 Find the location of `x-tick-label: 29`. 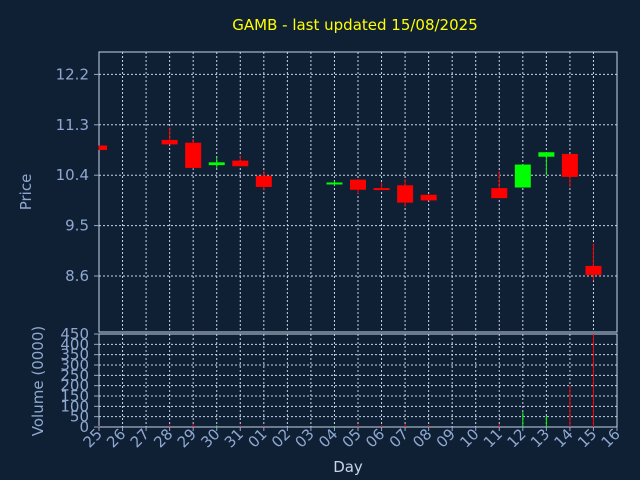

x-tick-label: 29 is located at coordinates (187, 438).